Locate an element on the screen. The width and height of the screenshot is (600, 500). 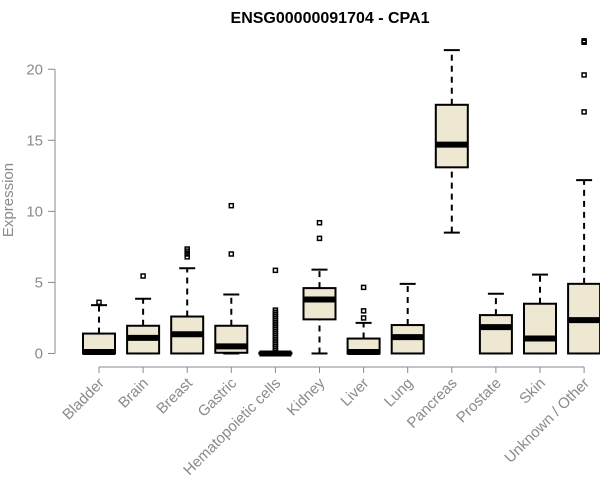
box-prostate is located at coordinates (495, 323).